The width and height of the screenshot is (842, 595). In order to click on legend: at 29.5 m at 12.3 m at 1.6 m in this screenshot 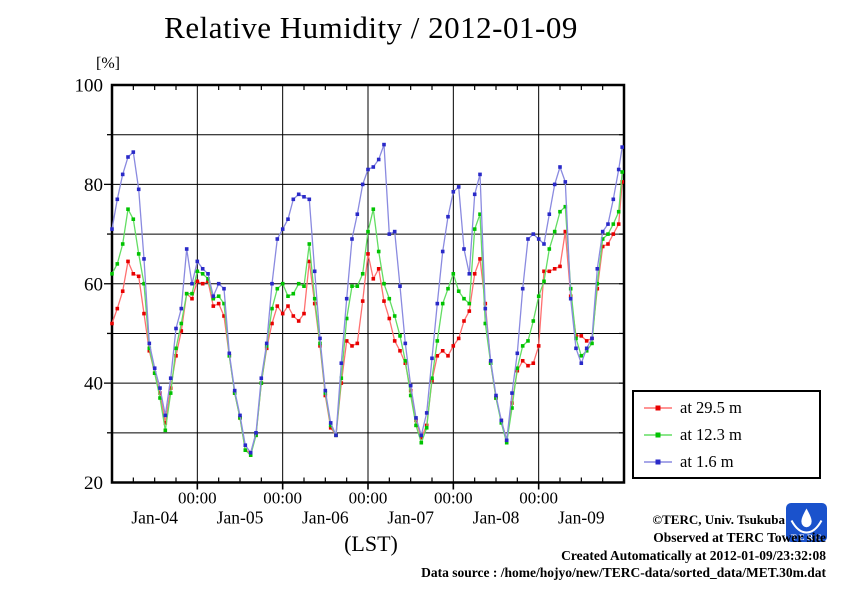, I will do `click(726, 434)`.